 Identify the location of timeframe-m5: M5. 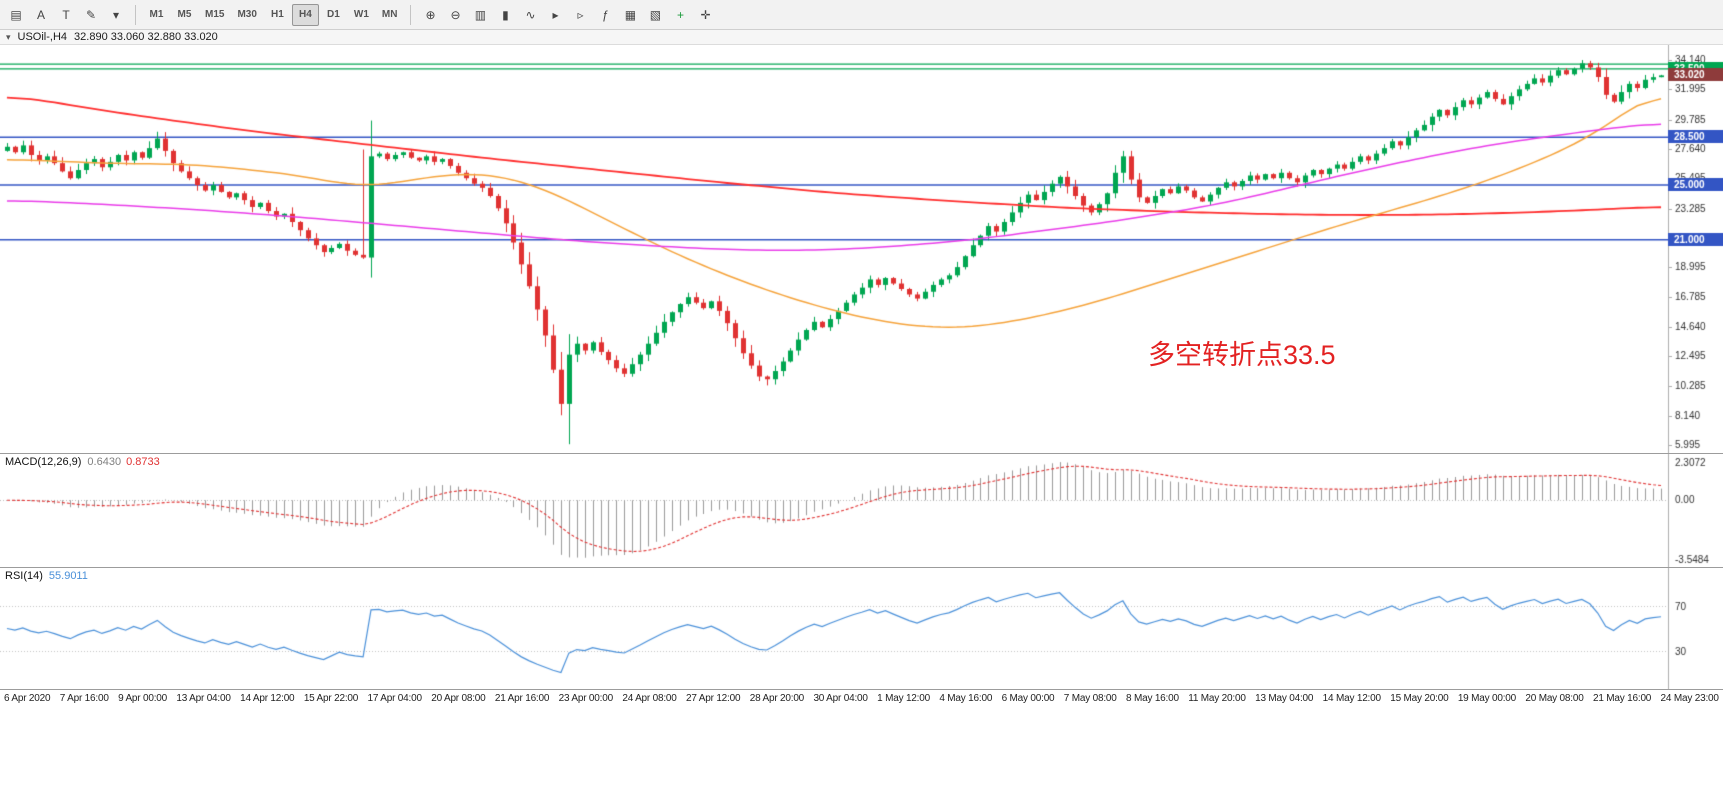
(184, 14).